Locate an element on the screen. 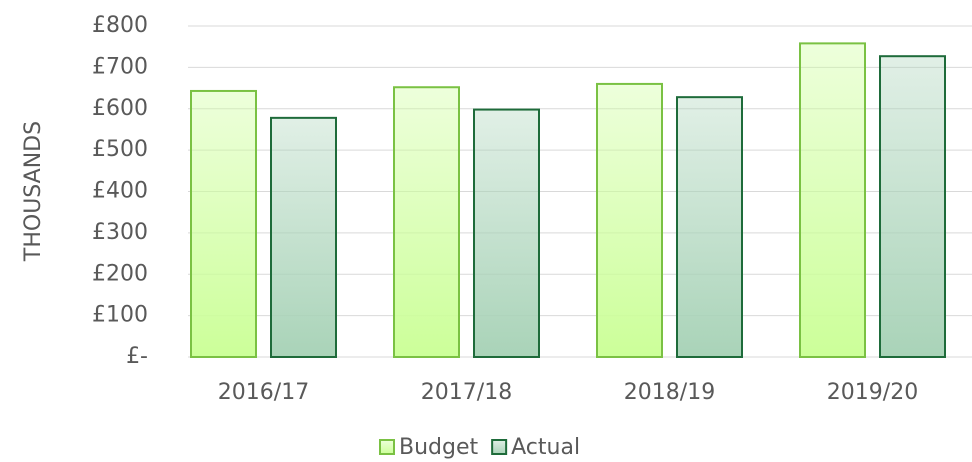 Image resolution: width=972 pixels, height=462 pixels. x-tick-label: 2017/18 is located at coordinates (466, 392).